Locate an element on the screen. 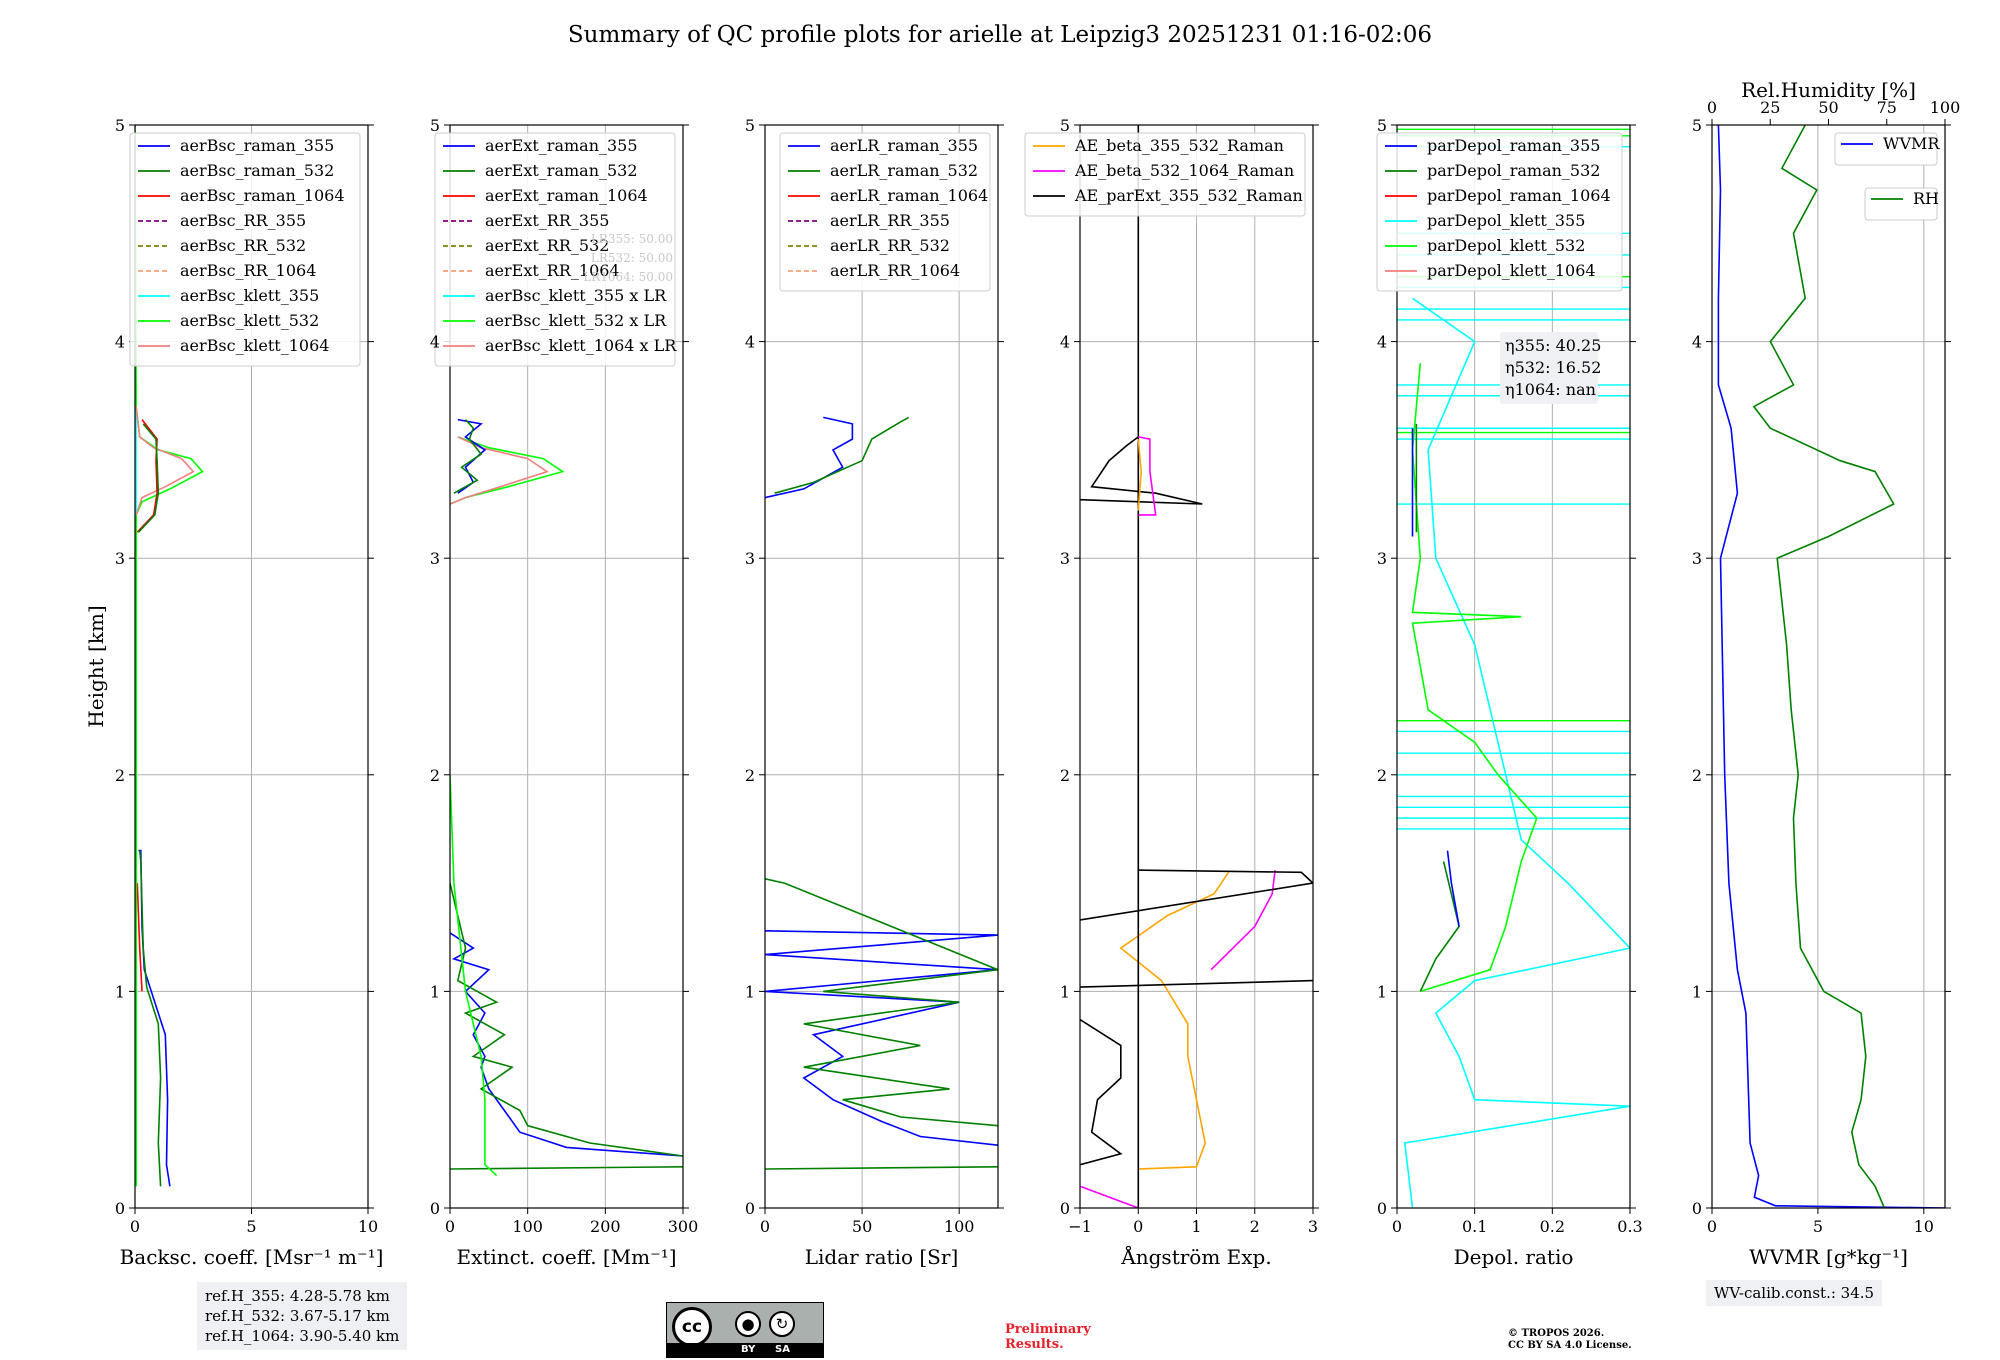 The height and width of the screenshot is (1360, 2000). eta-label: η532: 16.52 is located at coordinates (1553, 367).